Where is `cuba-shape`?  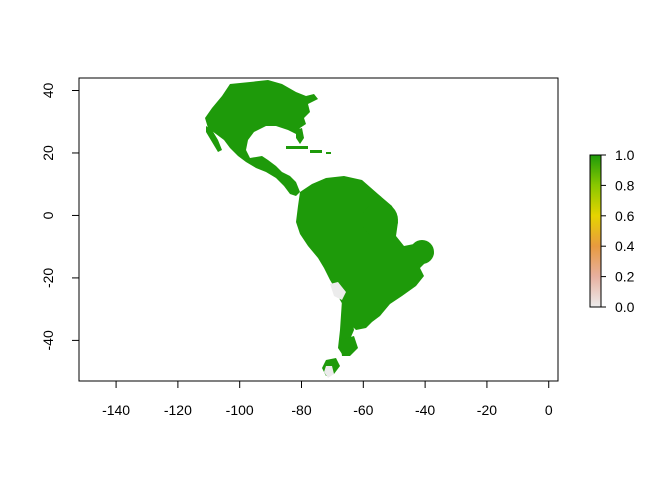
cuba-shape is located at coordinates (297, 147).